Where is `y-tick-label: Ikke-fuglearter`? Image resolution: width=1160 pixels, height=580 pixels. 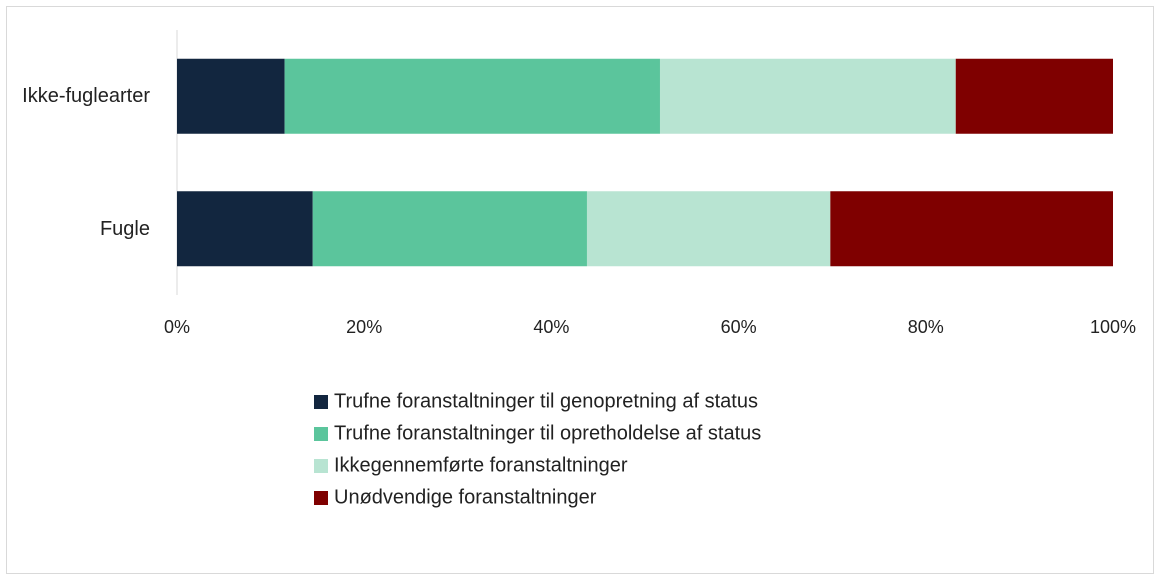
y-tick-label: Ikke-fuglearter is located at coordinates (86, 96).